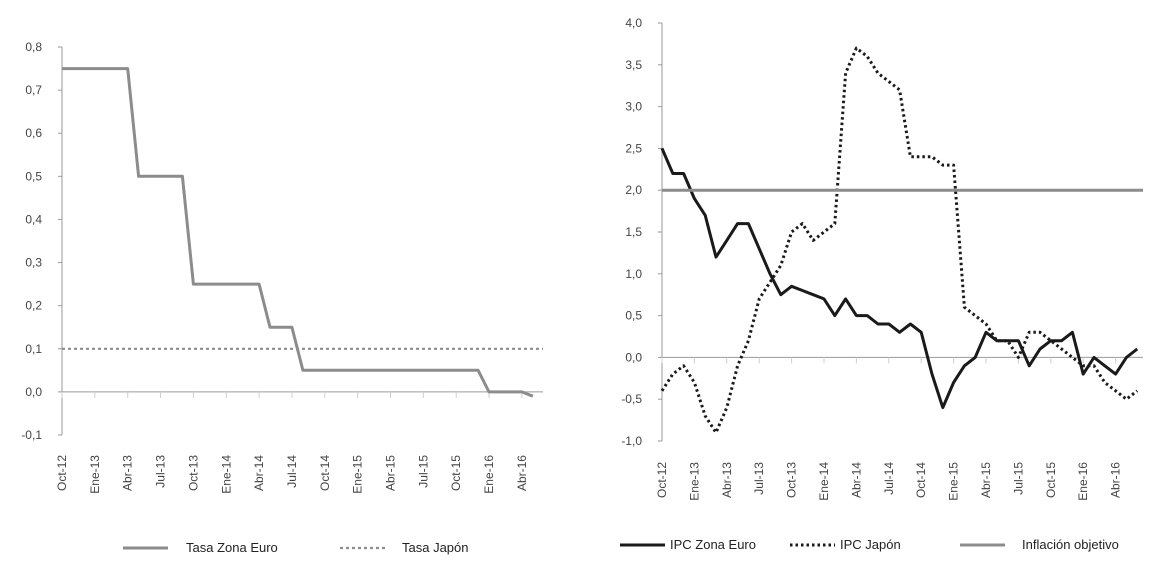  What do you see at coordinates (727, 480) in the screenshot?
I see `panel-right-xtick-label: Abr-13` at bounding box center [727, 480].